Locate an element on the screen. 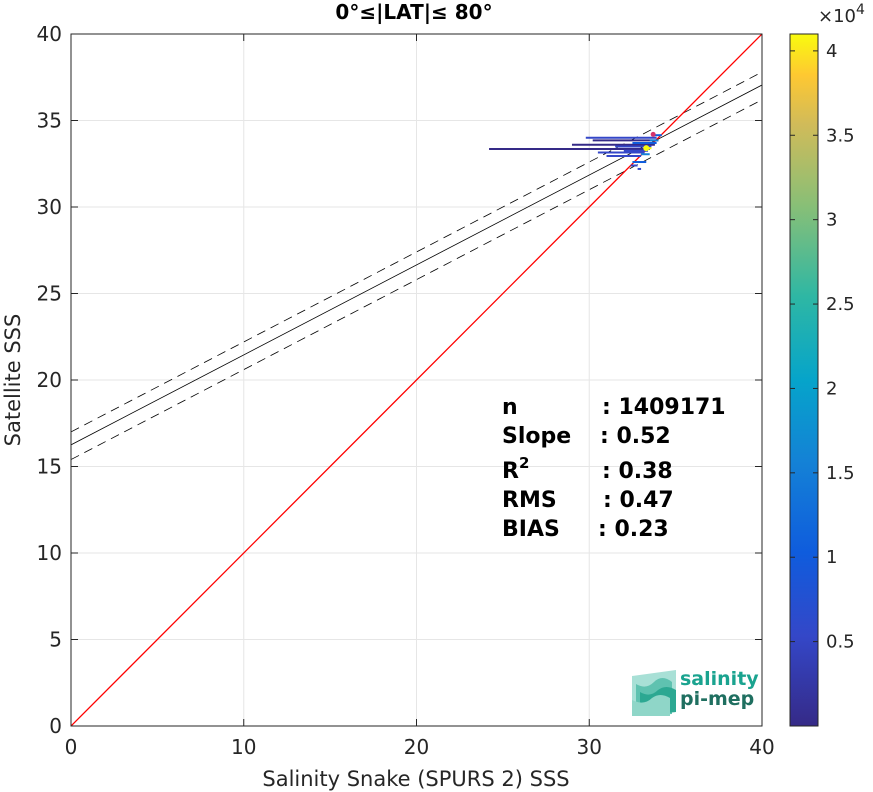  y-axis-label: Satellite SSS is located at coordinates (13, 380).